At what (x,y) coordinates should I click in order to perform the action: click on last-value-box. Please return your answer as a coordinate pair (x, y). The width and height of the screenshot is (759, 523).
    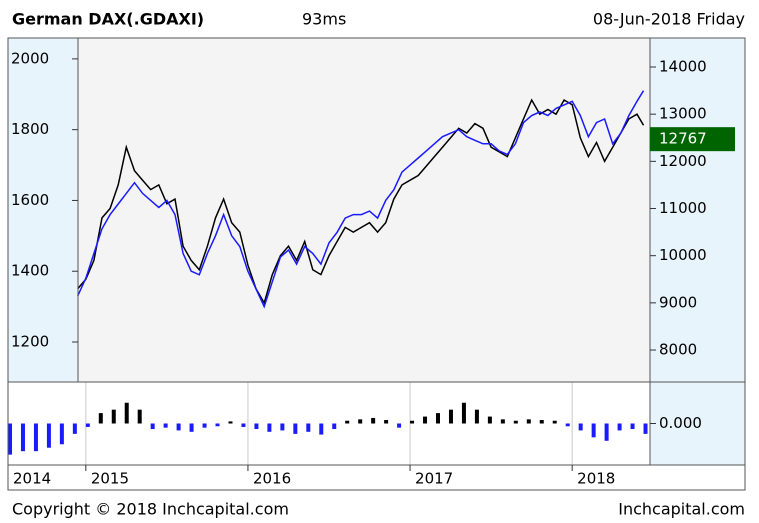
    Looking at the image, I should click on (692, 139).